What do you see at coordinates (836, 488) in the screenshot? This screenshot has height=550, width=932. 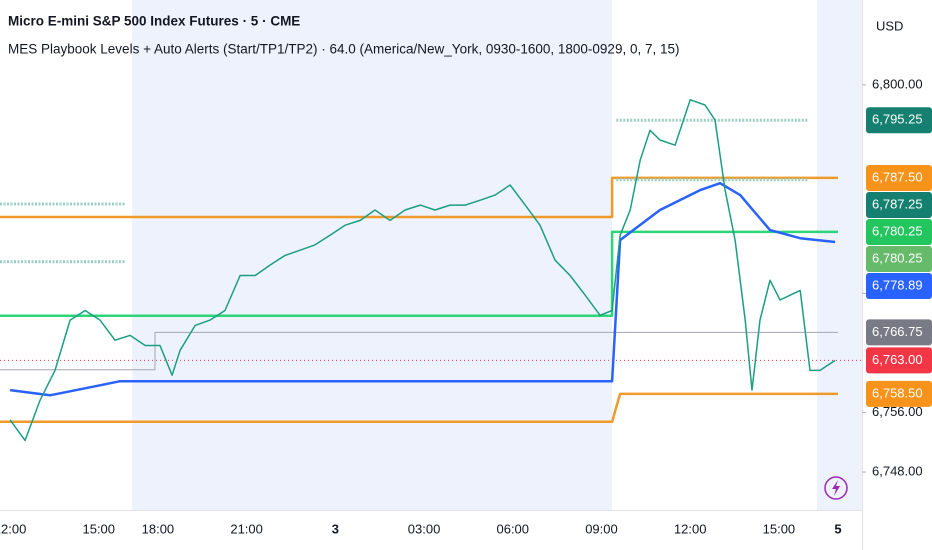 I see `alert-icon` at bounding box center [836, 488].